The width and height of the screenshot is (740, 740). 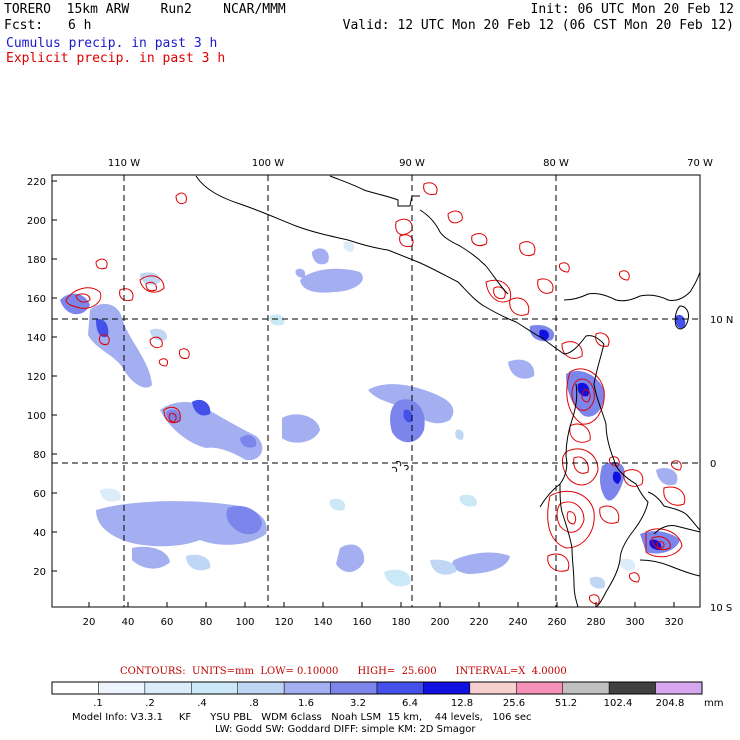 I want to click on forecast-label: Fcst:, so click(x=24, y=25).